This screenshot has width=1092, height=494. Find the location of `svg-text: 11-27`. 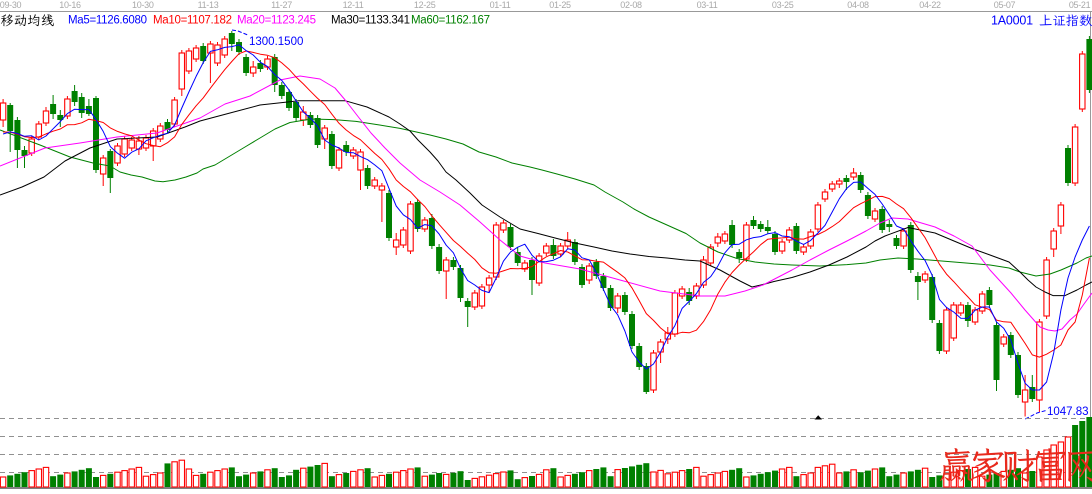

svg-text: 11-27 is located at coordinates (281, 5).